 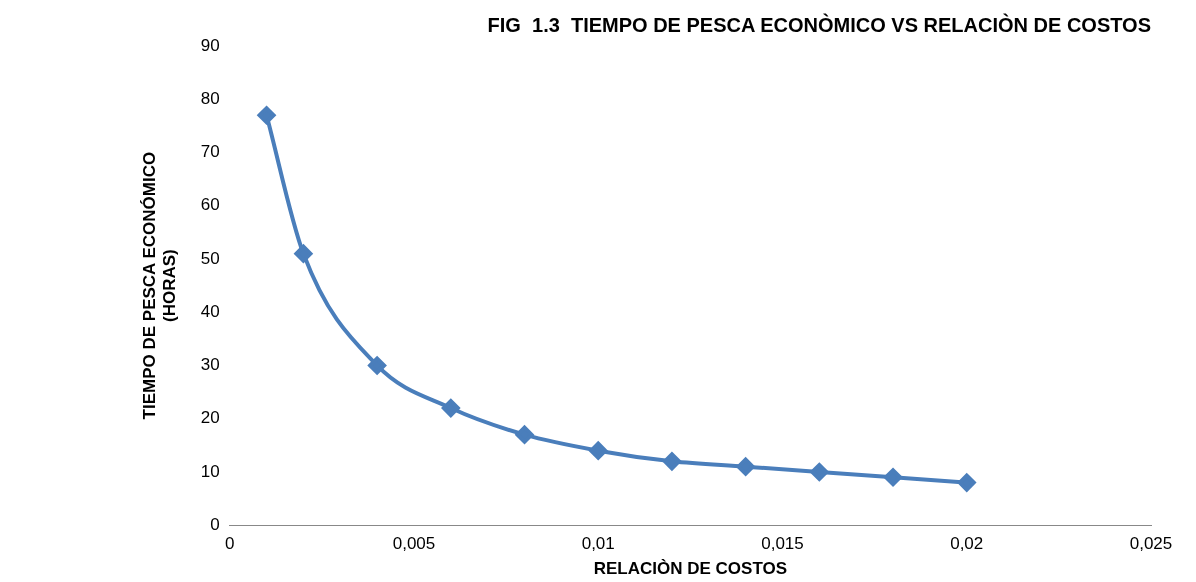 What do you see at coordinates (1151, 544) in the screenshot?
I see `x-tick-label: 0,025` at bounding box center [1151, 544].